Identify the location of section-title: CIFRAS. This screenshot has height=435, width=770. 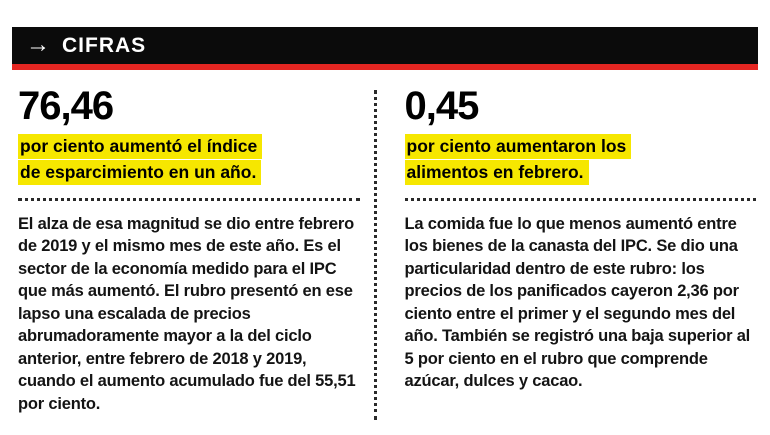
(104, 45).